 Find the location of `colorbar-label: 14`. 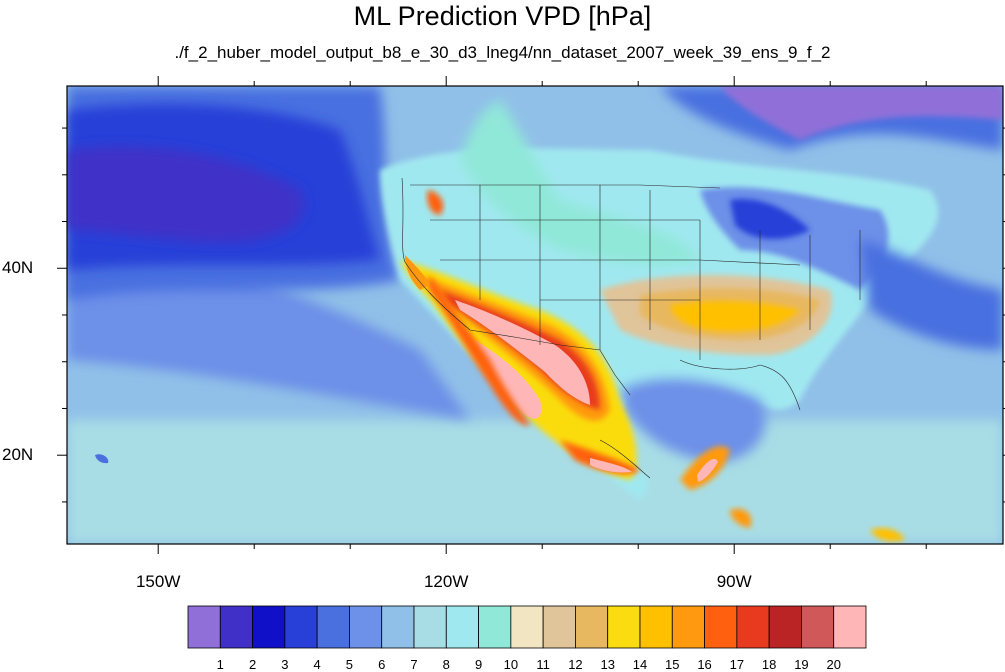

colorbar-label: 14 is located at coordinates (640, 664).